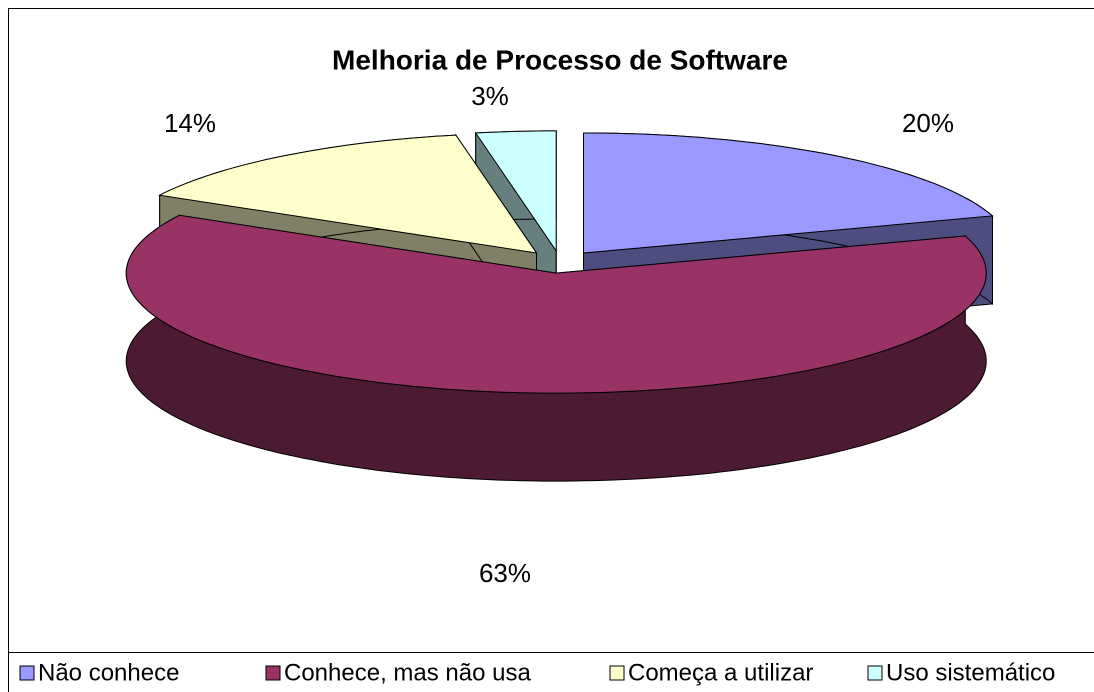 This screenshot has height=692, width=1094. What do you see at coordinates (720, 672) in the screenshot?
I see `legend-label: Começa a utilizar` at bounding box center [720, 672].